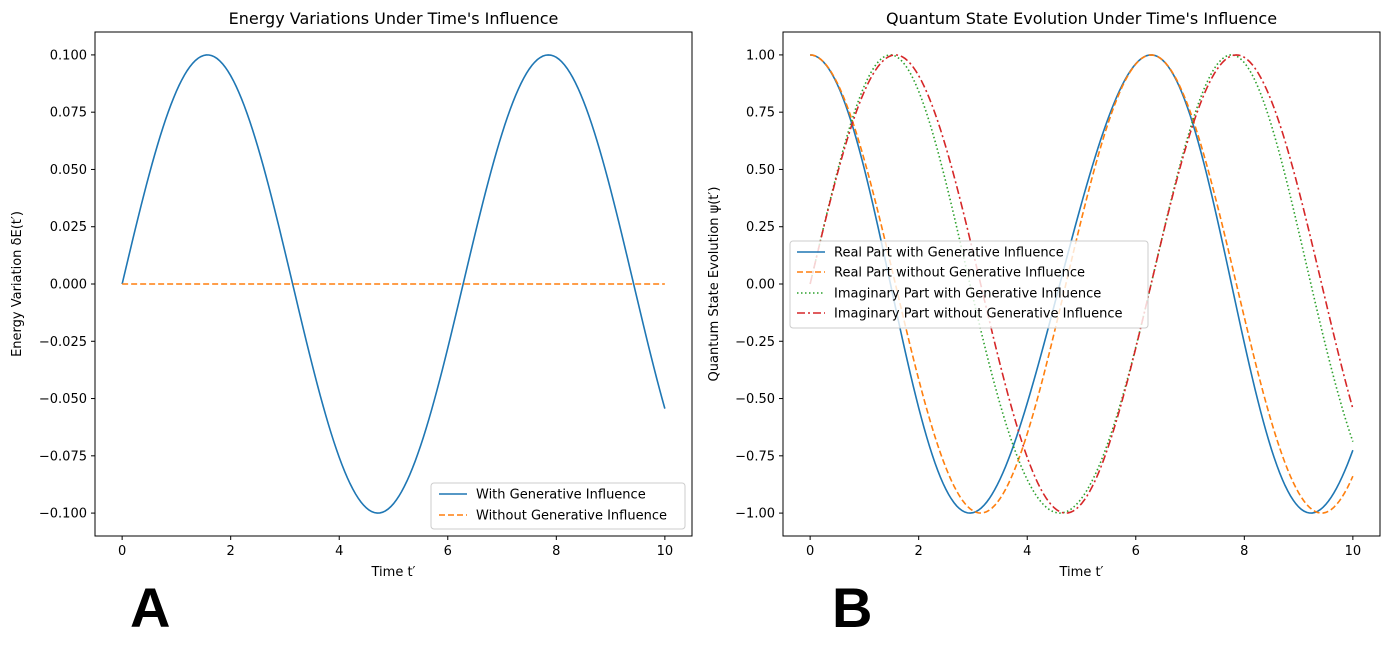 The height and width of the screenshot is (661, 1389). What do you see at coordinates (68, 285) in the screenshot?
I see `chart-a-ytick-label: 0.000` at bounding box center [68, 285].